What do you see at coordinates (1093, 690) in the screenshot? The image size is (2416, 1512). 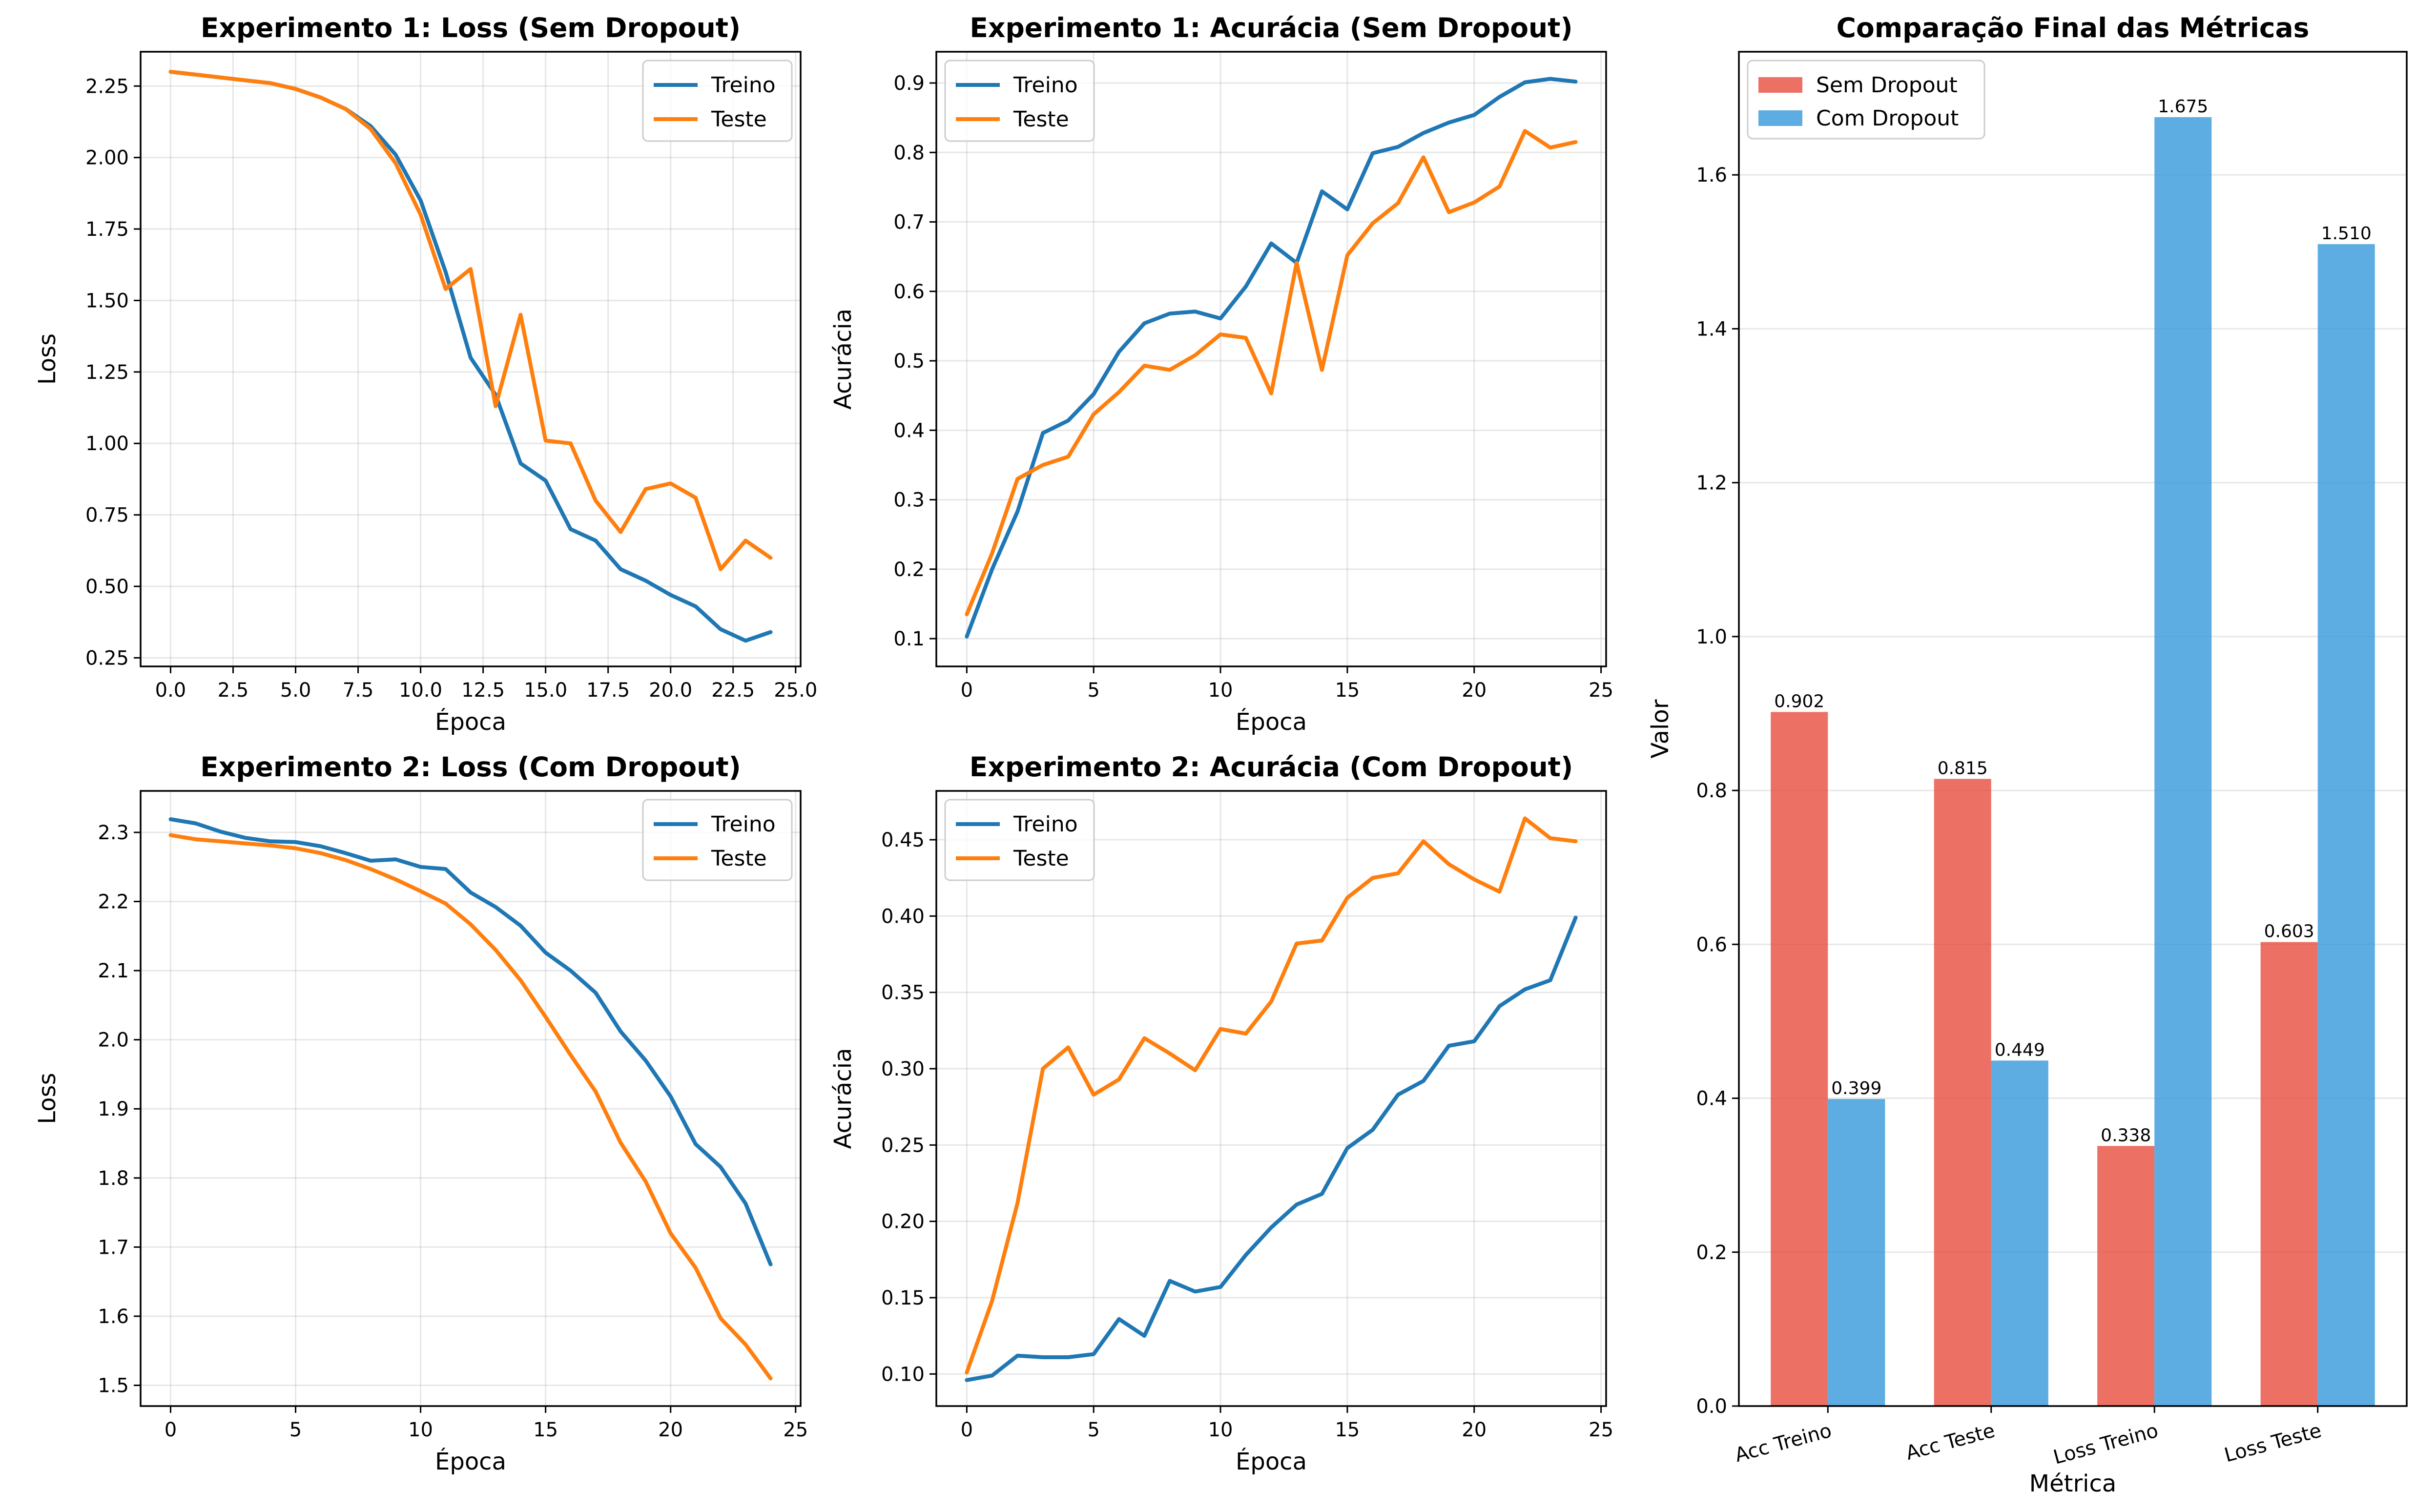 I see `x-tick-label: 5` at bounding box center [1093, 690].